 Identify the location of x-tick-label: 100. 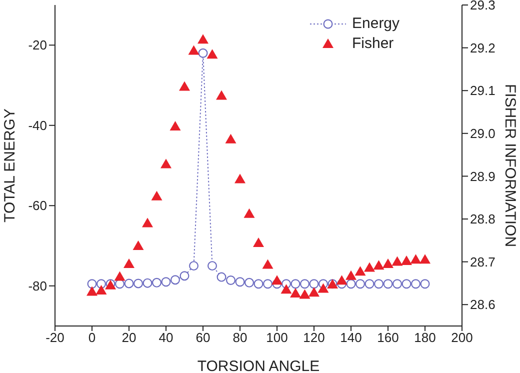
(277, 338).